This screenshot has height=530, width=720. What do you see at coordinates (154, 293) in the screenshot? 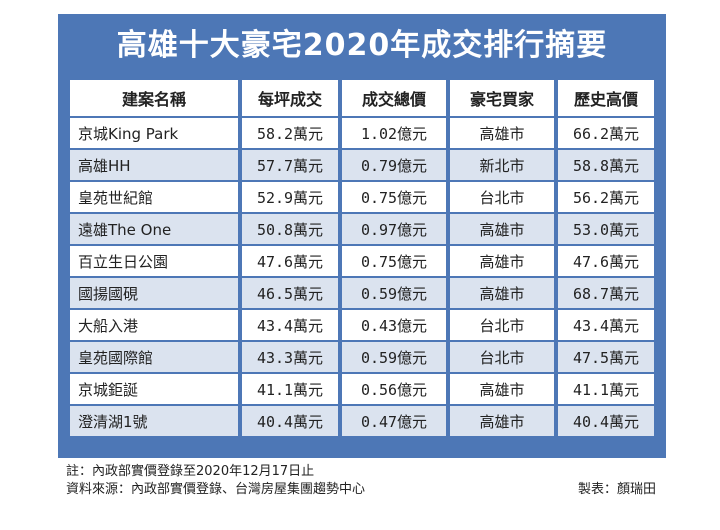
I see `cell-project: 國揚國硯` at bounding box center [154, 293].